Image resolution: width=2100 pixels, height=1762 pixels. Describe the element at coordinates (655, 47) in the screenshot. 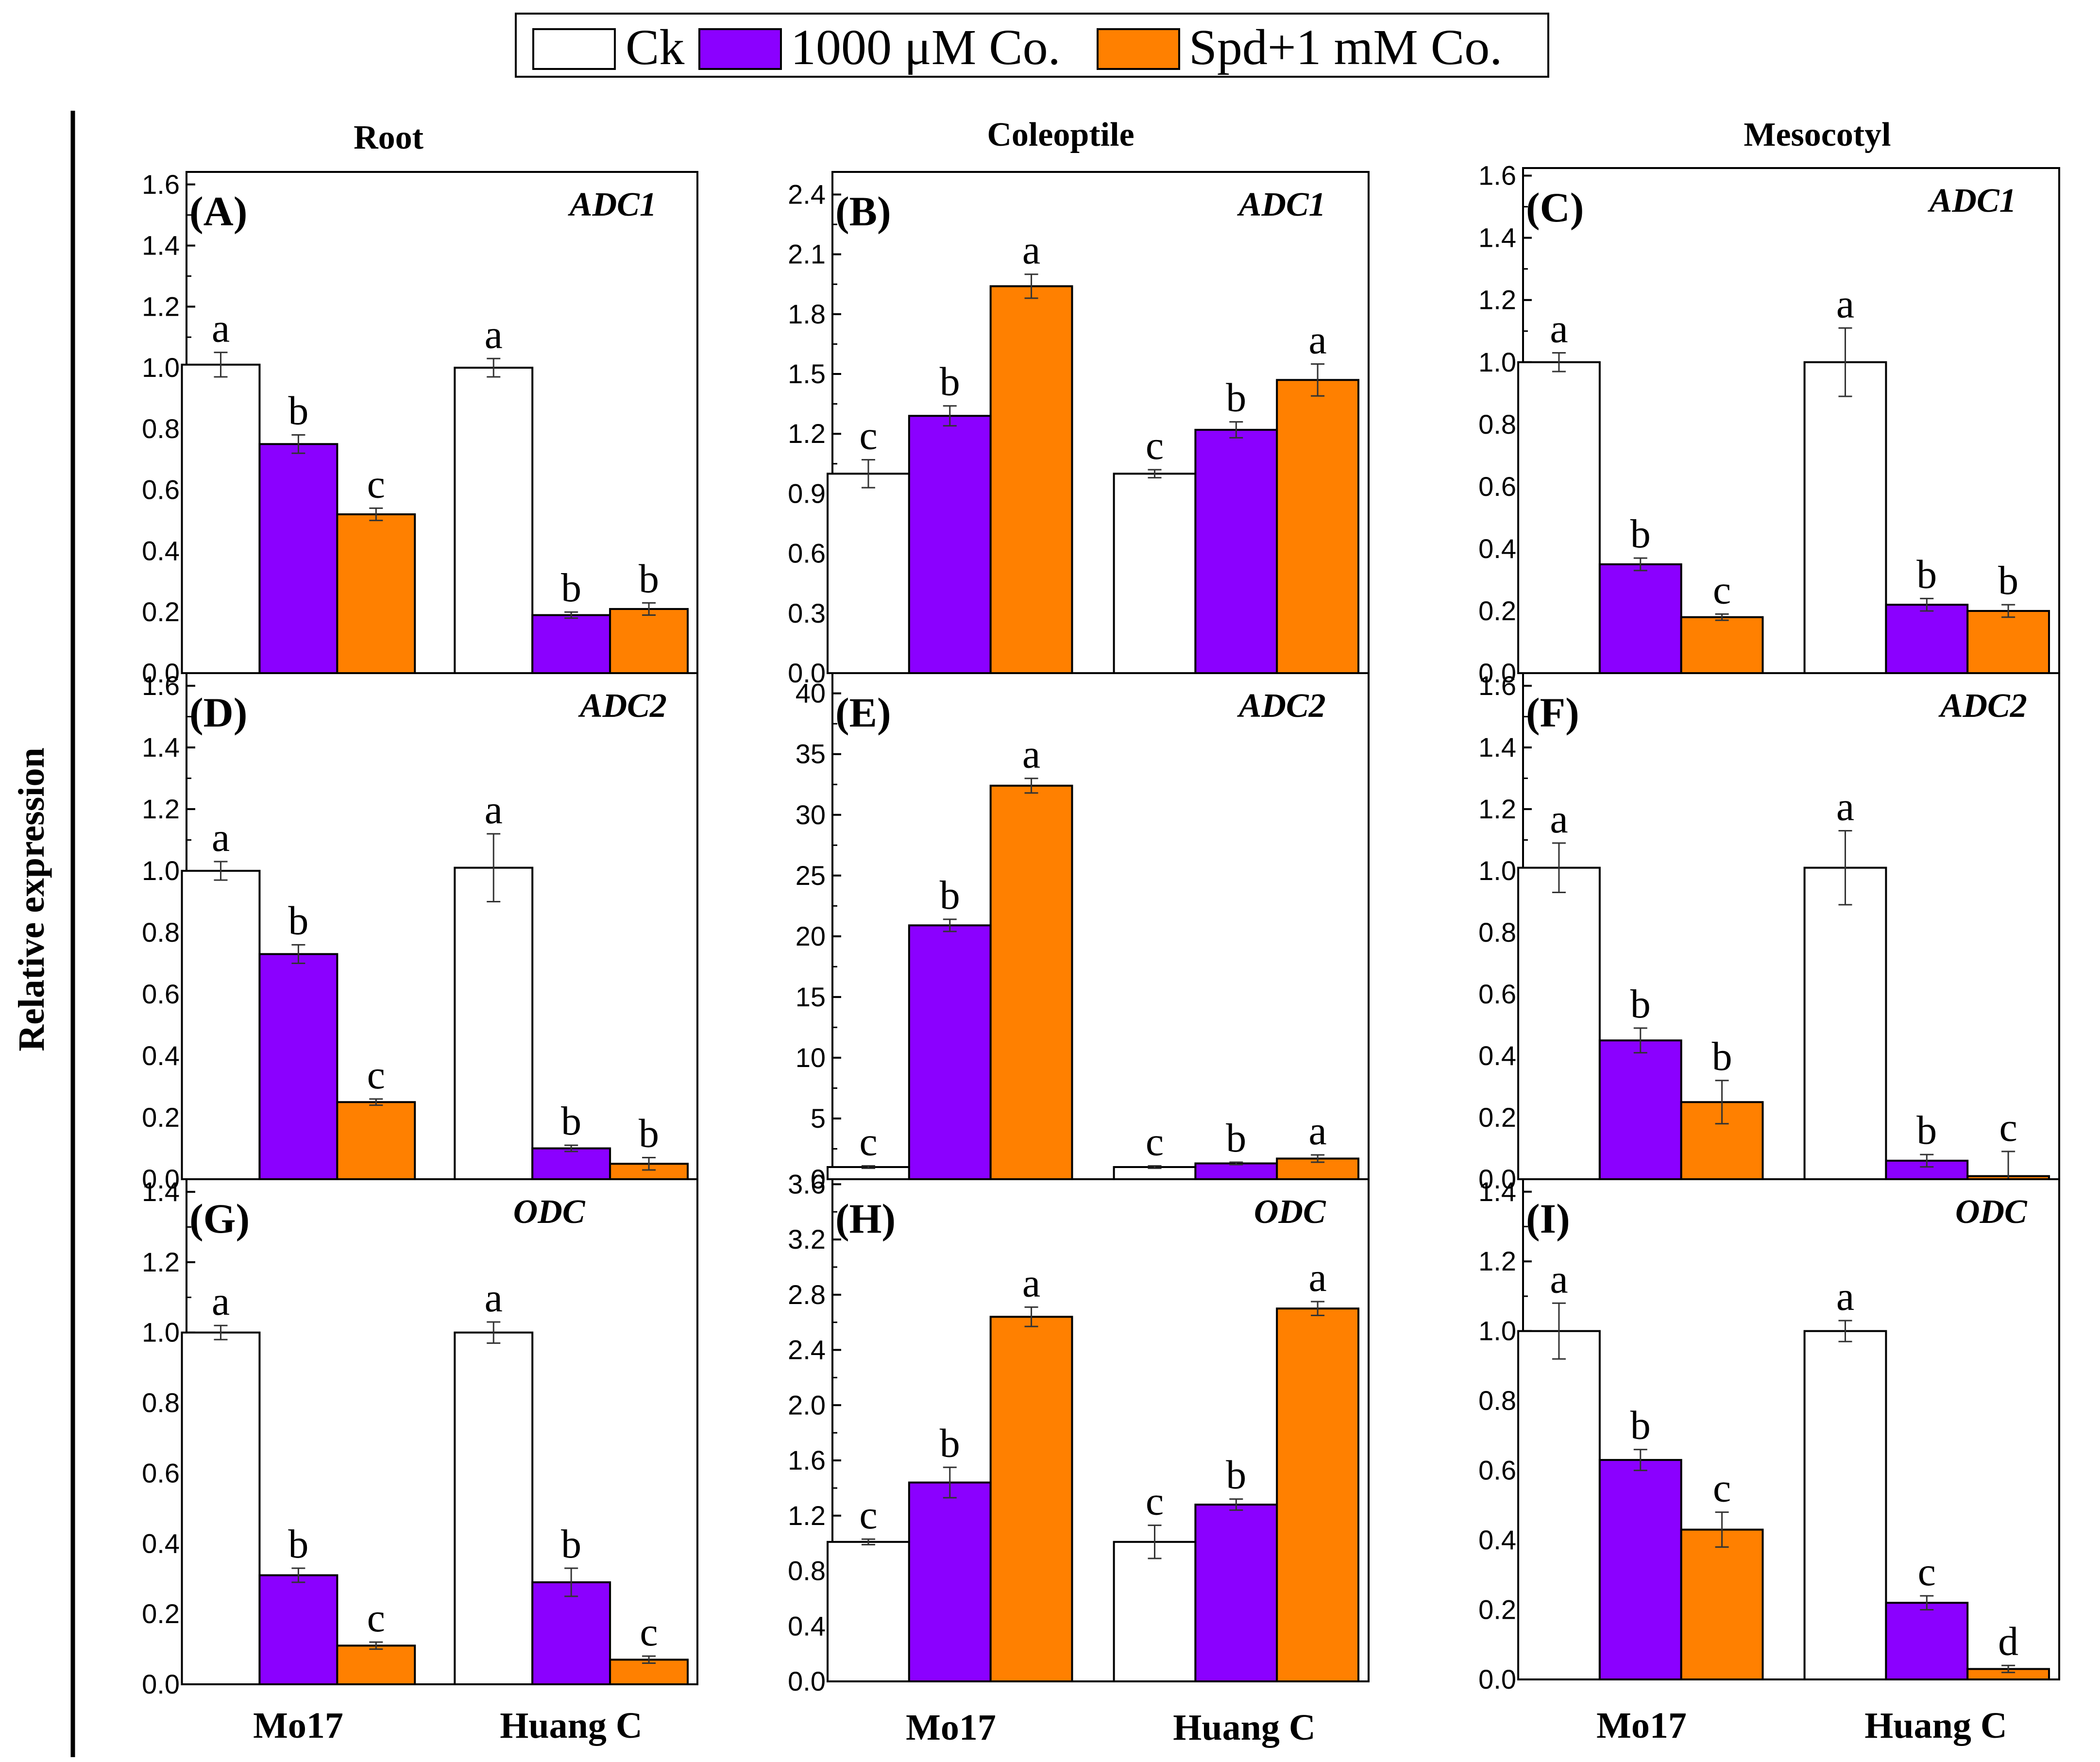

I see `legend-label-ck: Ck` at that location.